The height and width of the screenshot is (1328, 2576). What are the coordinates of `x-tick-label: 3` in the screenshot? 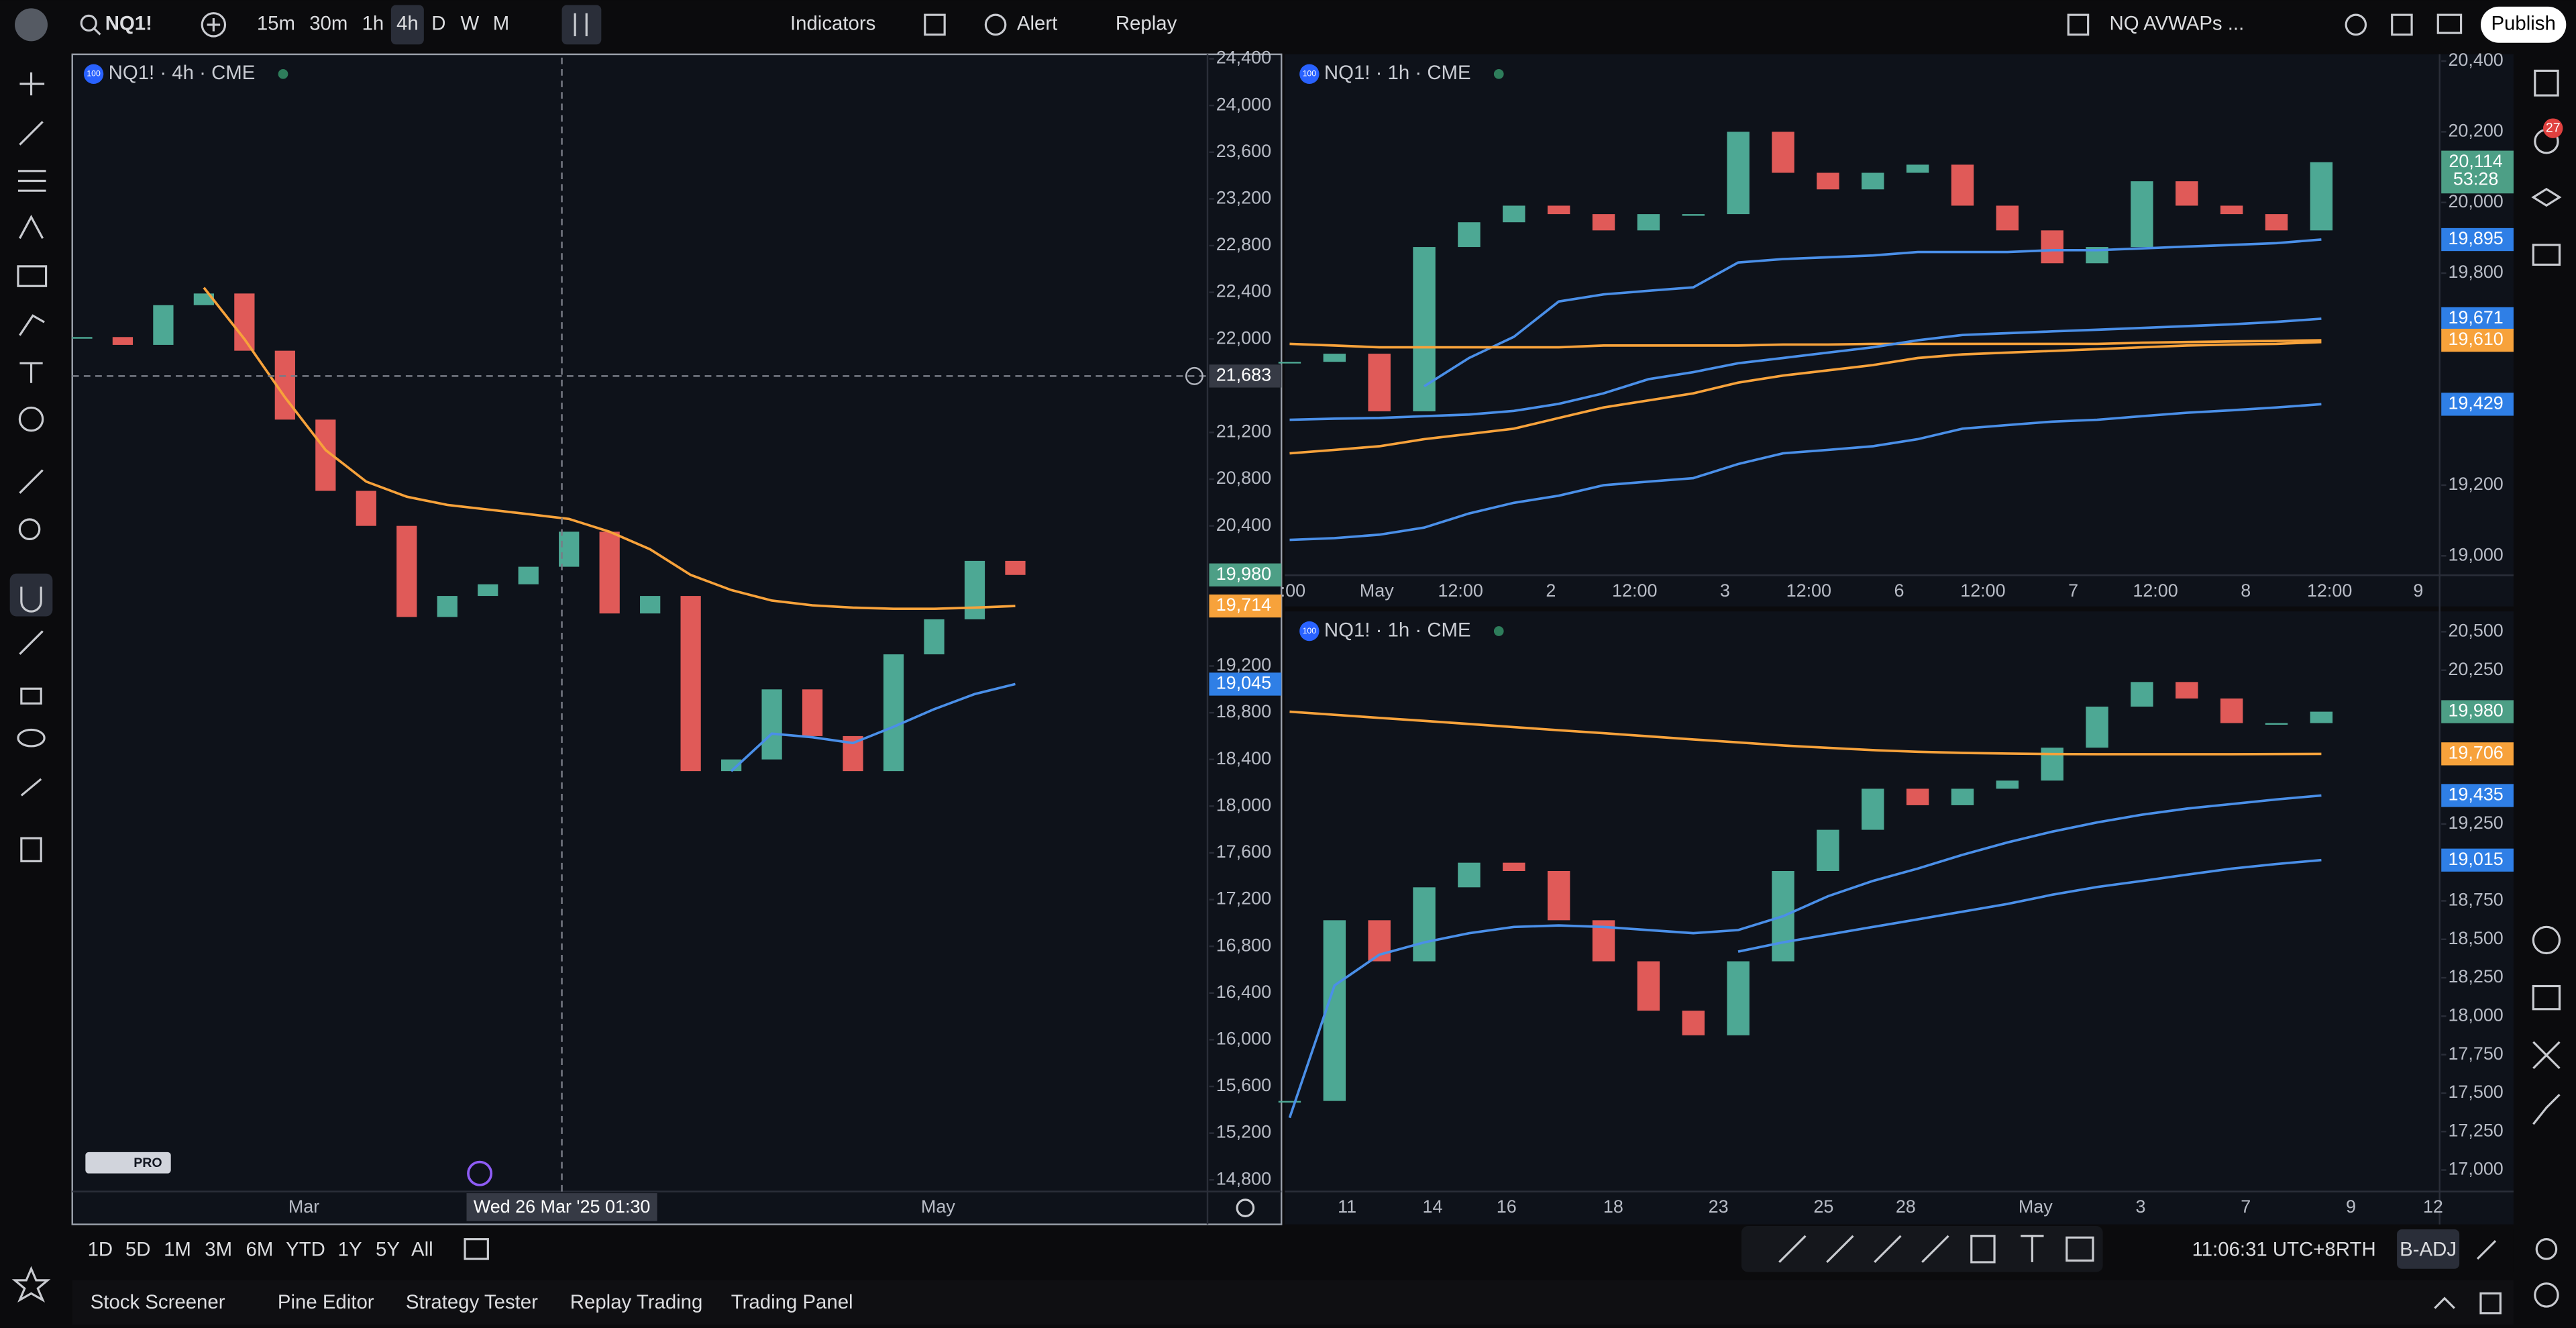 It's located at (1725, 590).